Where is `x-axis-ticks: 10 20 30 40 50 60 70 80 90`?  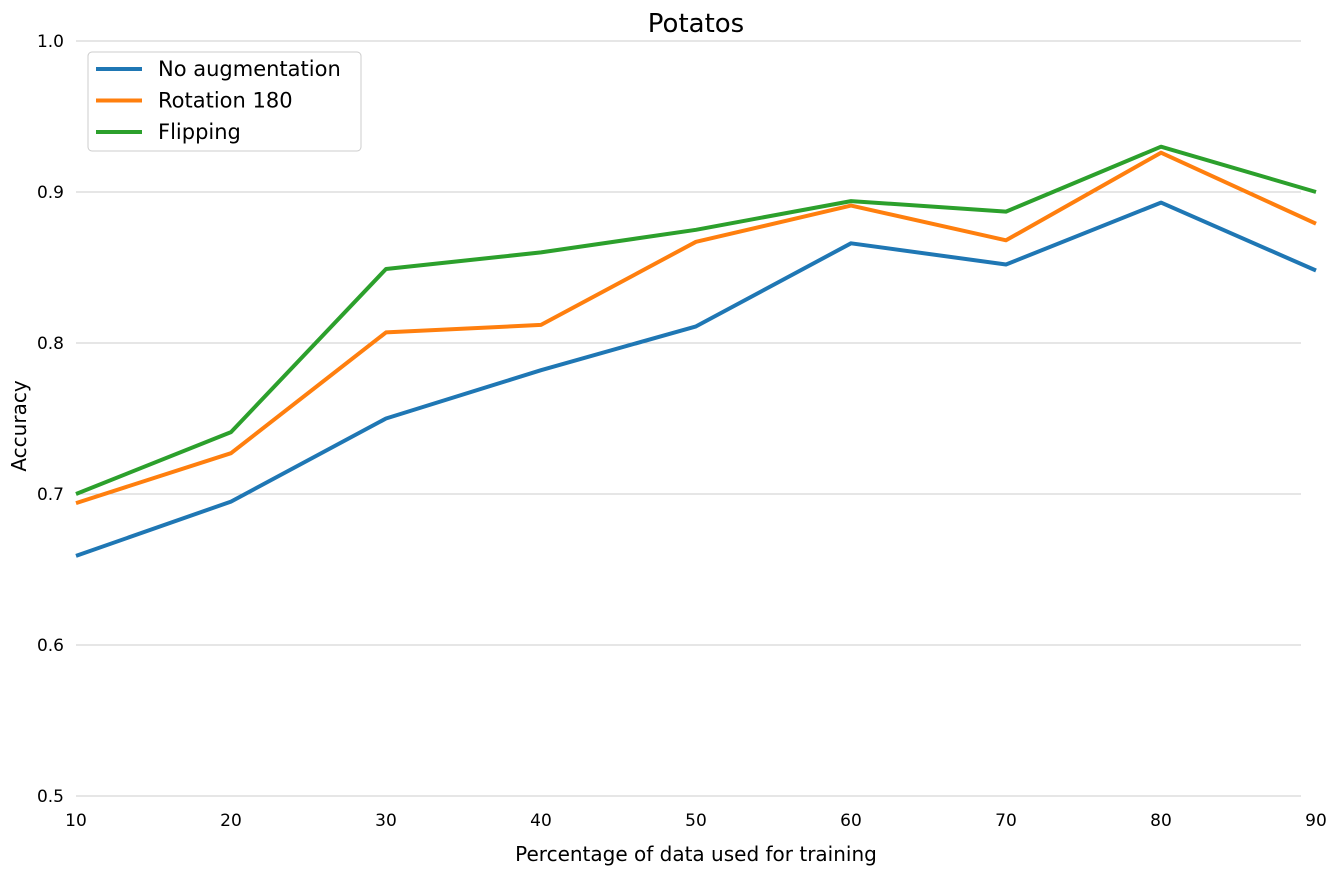
x-axis-ticks: 10 20 30 40 50 60 70 80 90 is located at coordinates (696, 821).